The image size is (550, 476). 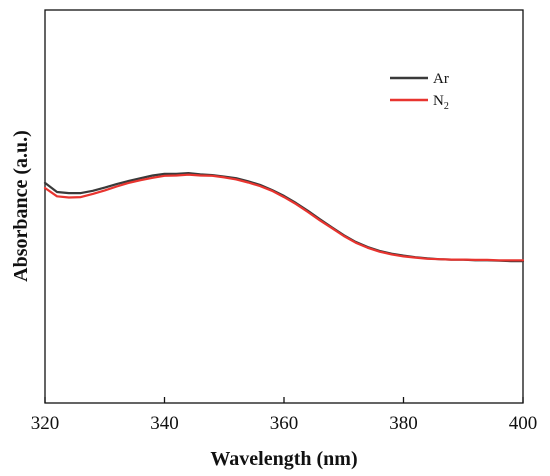 What do you see at coordinates (523, 423) in the screenshot?
I see `x-tick-label: 400` at bounding box center [523, 423].